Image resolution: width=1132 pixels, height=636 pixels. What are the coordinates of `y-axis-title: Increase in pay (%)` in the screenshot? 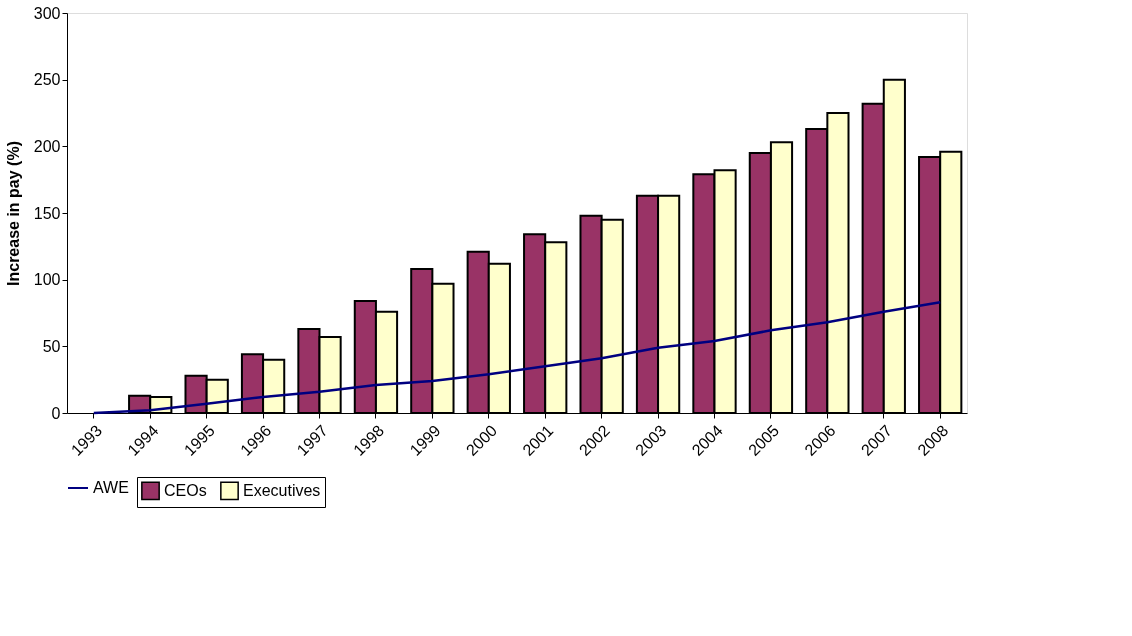 It's located at (13, 213).